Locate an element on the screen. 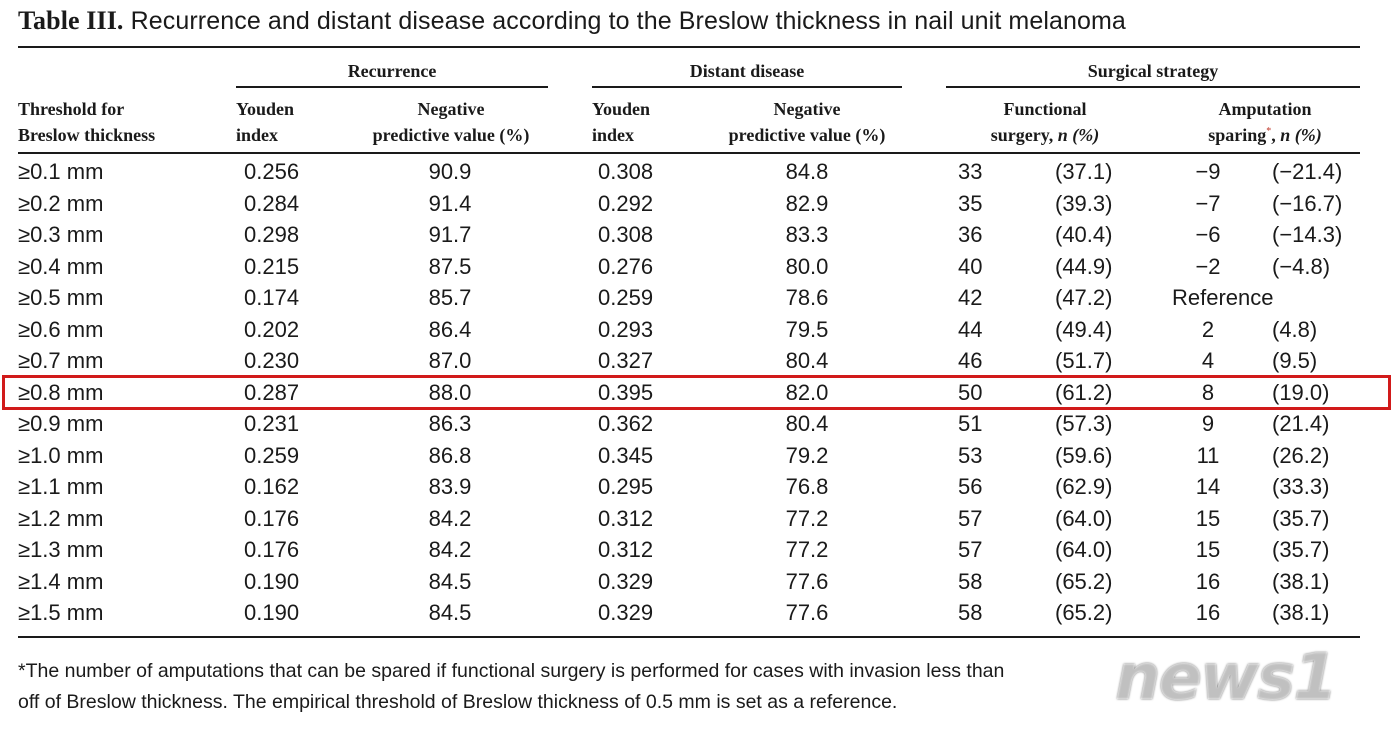 The height and width of the screenshot is (732, 1400). cell-amputation-pct: (26.2) is located at coordinates (1301, 455).